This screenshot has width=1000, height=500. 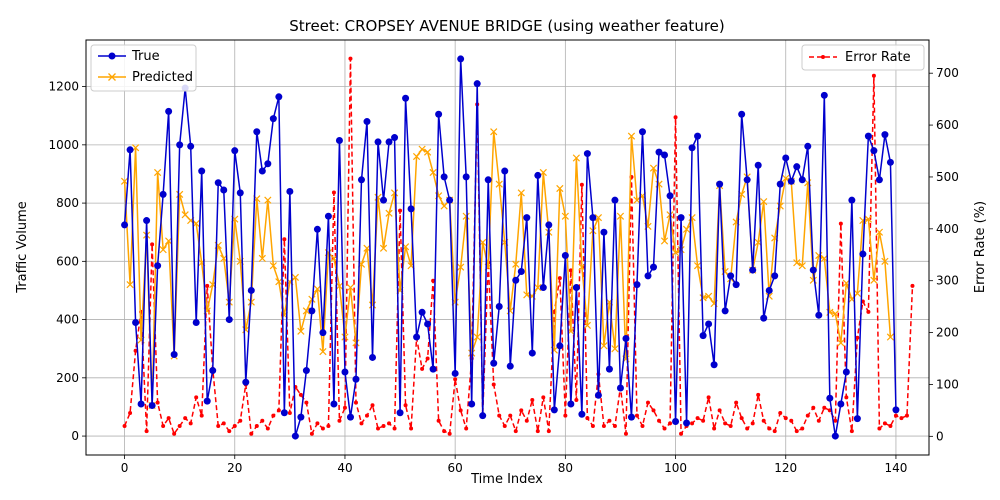 I want to click on x-tick-label: 20, so click(x=234, y=468).